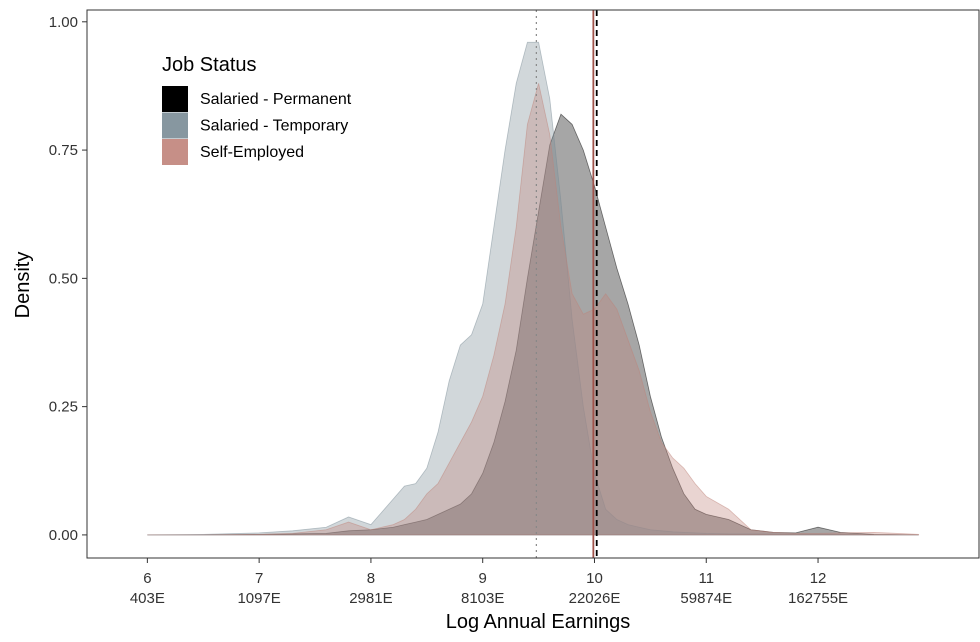 The height and width of the screenshot is (642, 980). What do you see at coordinates (706, 588) in the screenshot?
I see `x-tick-label: 11 59874E` at bounding box center [706, 588].